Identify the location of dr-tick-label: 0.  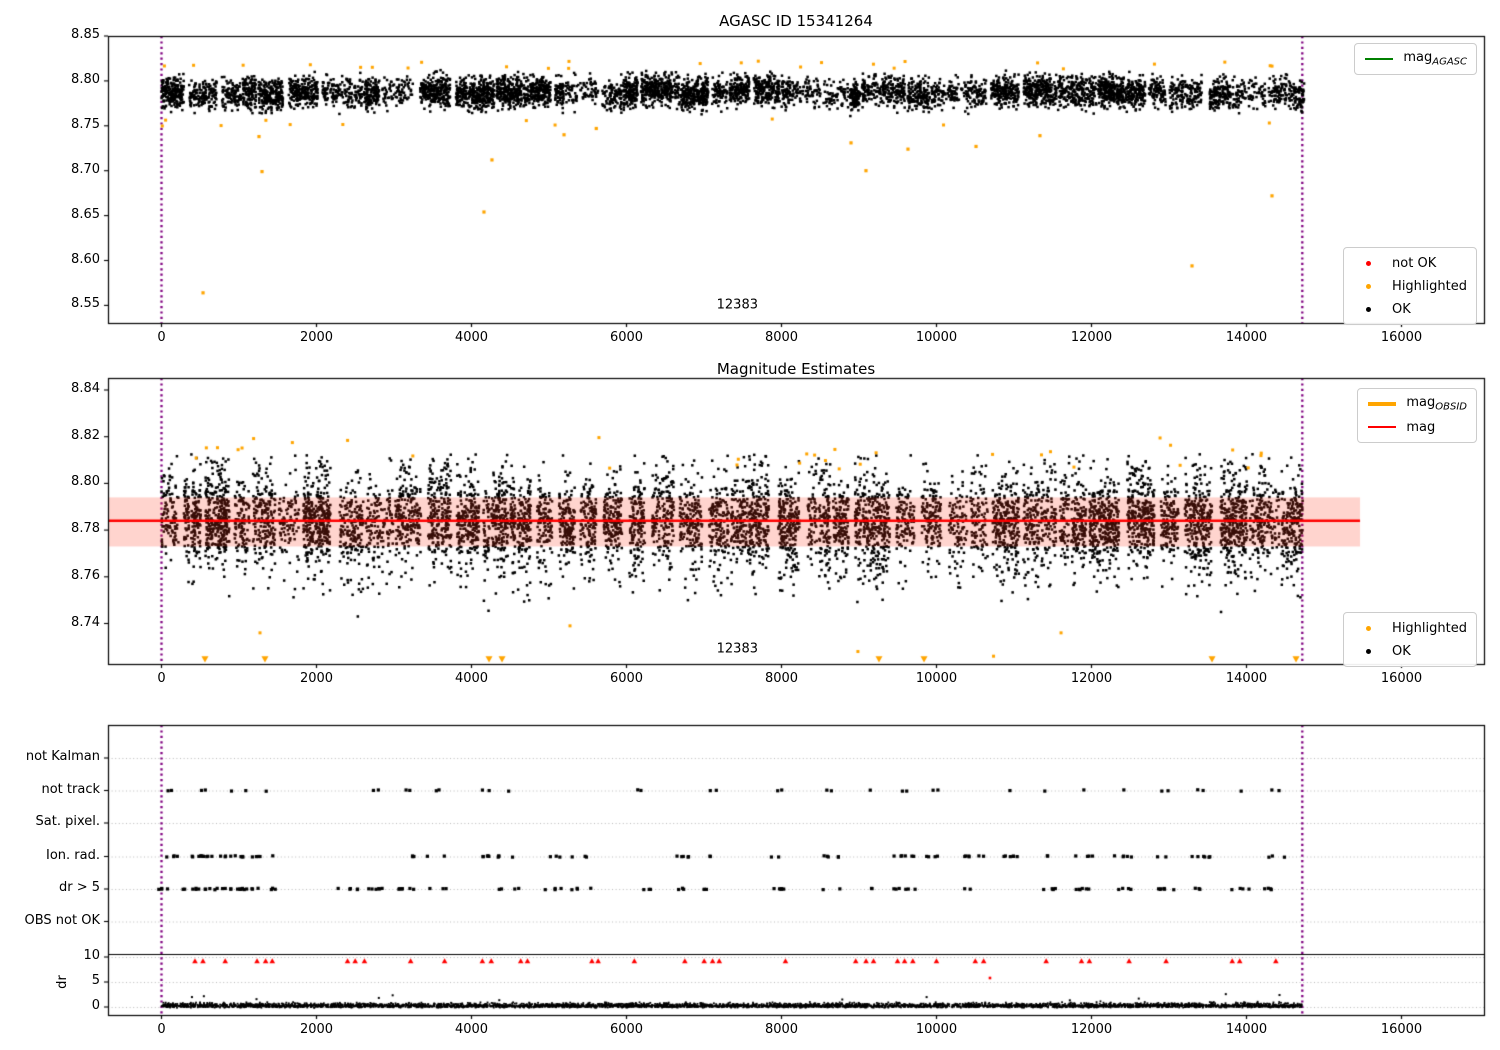
(95, 1005).